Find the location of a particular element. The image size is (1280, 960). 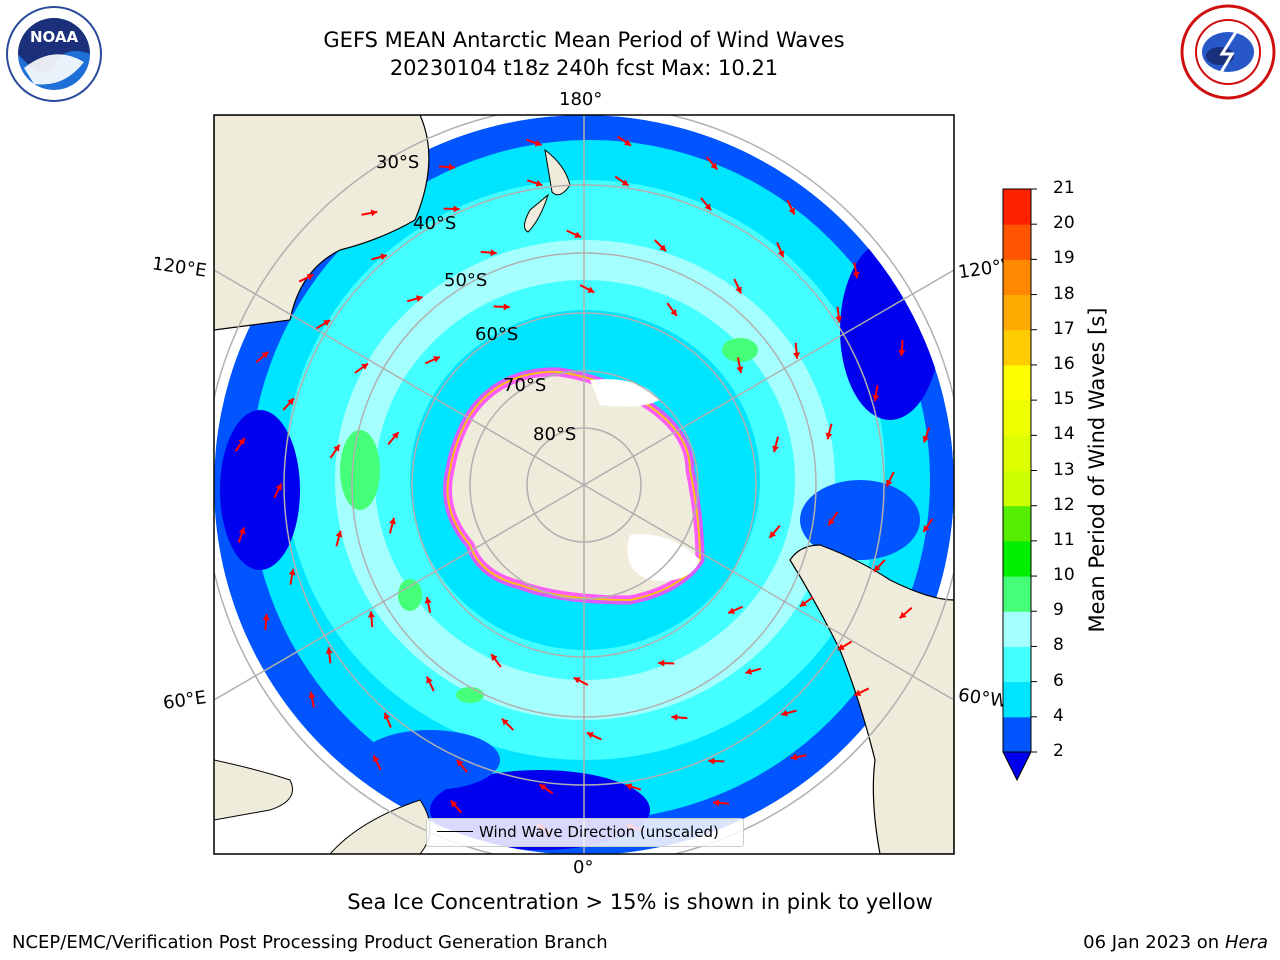

lat-label-70s: 70°S is located at coordinates (525, 385).